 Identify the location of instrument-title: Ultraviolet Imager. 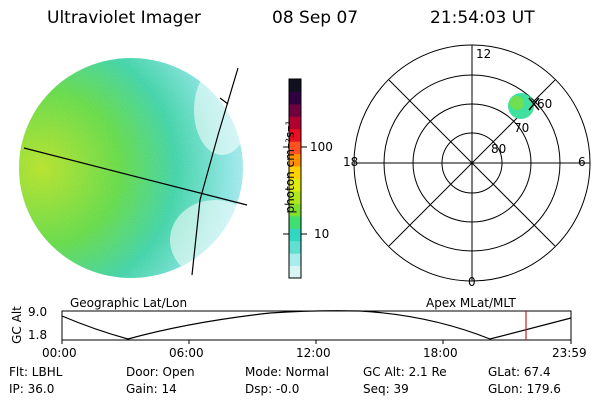
(124, 18).